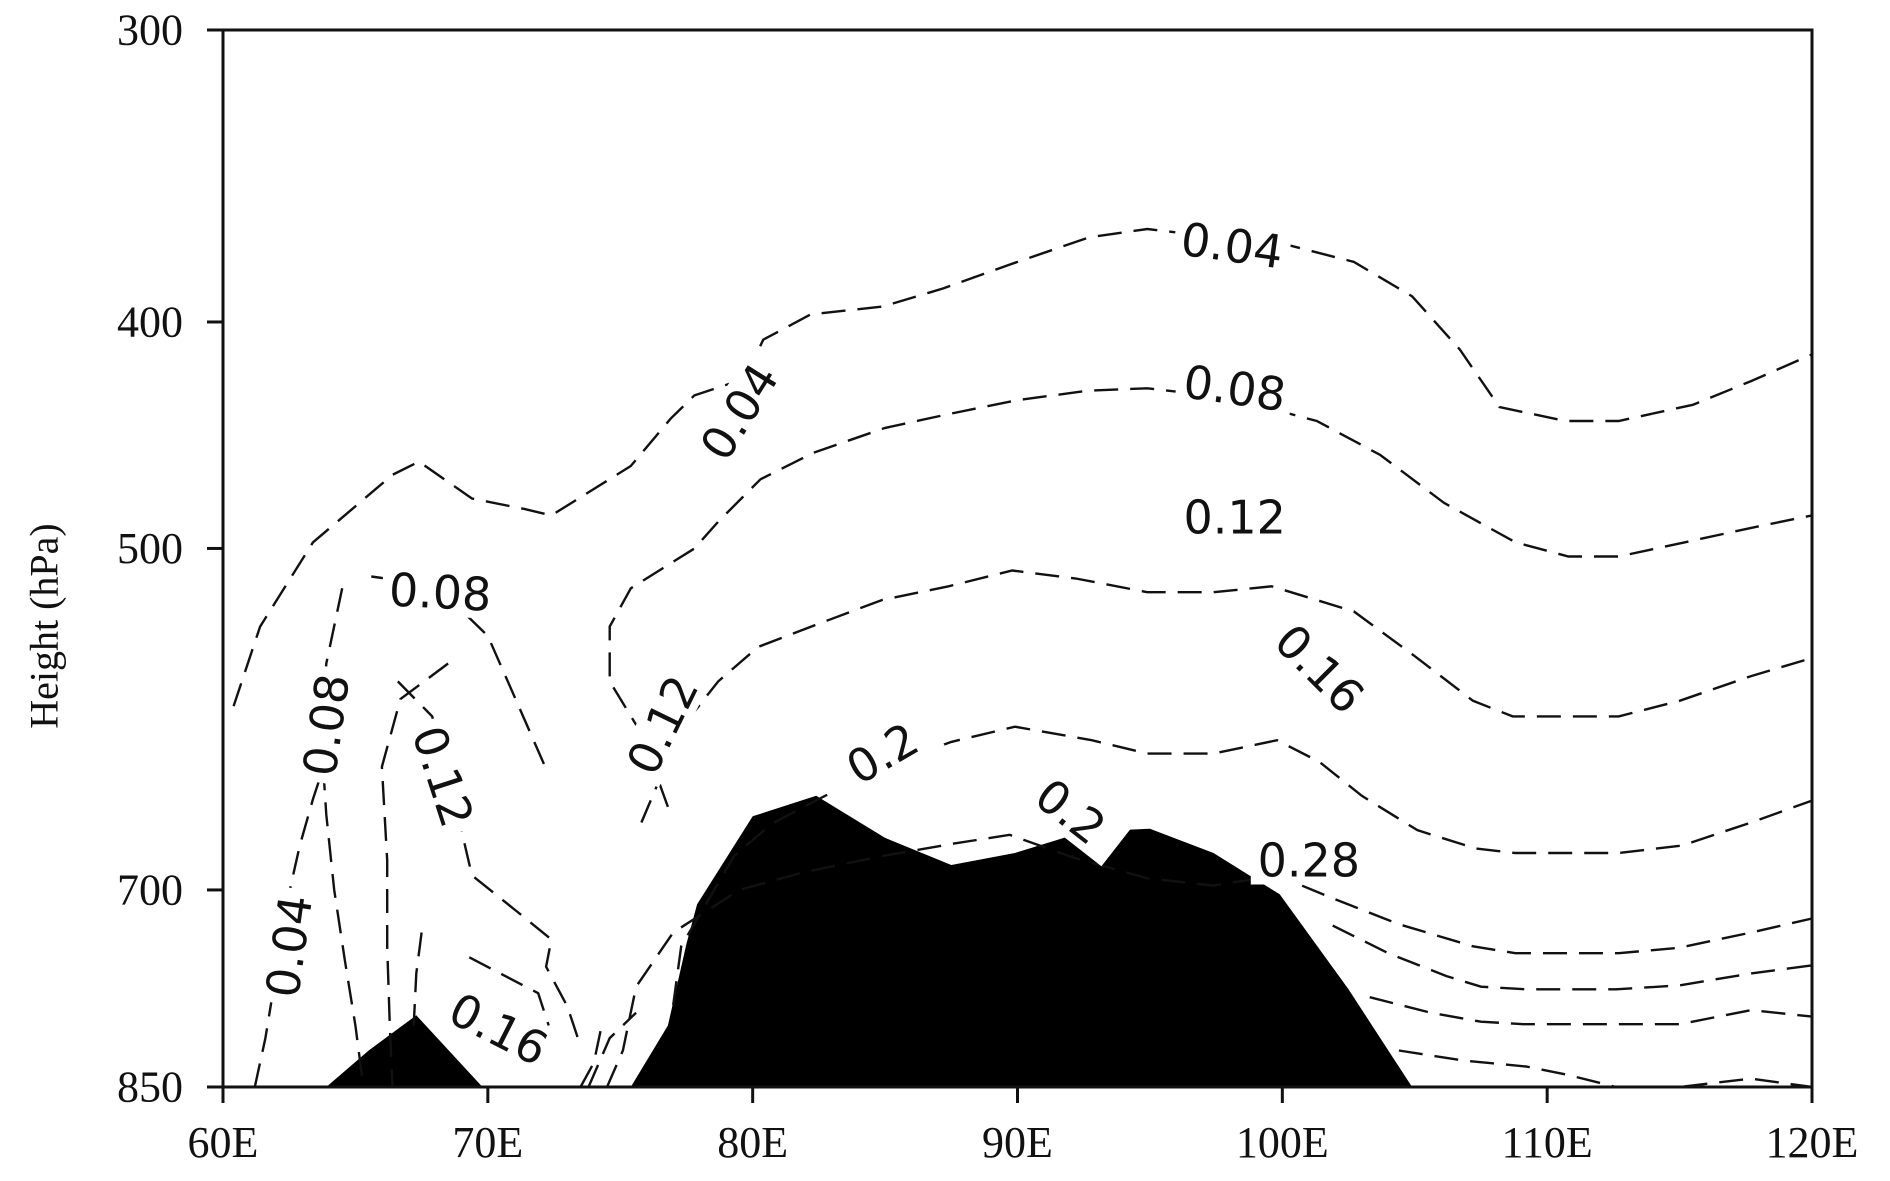 Image resolution: width=1890 pixels, height=1181 pixels. I want to click on x-axis: 60E 70E 80E 90E 100E 110E 120E, so click(1023, 1127).